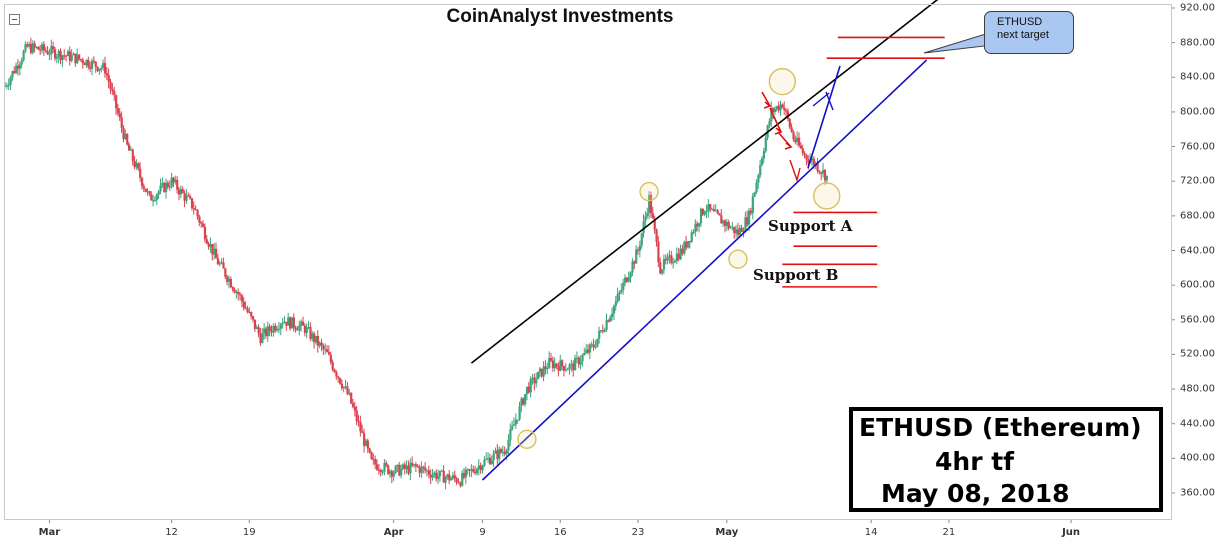 The image size is (1222, 544). Describe the element at coordinates (775, 120) in the screenshot. I see `down-arrow` at that location.